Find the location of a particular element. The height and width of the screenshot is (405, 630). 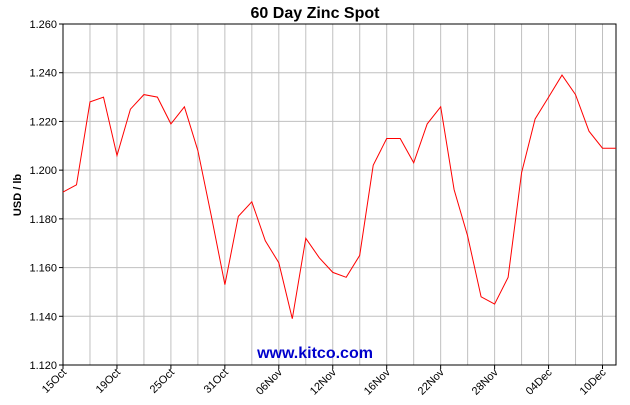

y-tick-label: 1.260 is located at coordinates (43, 25).